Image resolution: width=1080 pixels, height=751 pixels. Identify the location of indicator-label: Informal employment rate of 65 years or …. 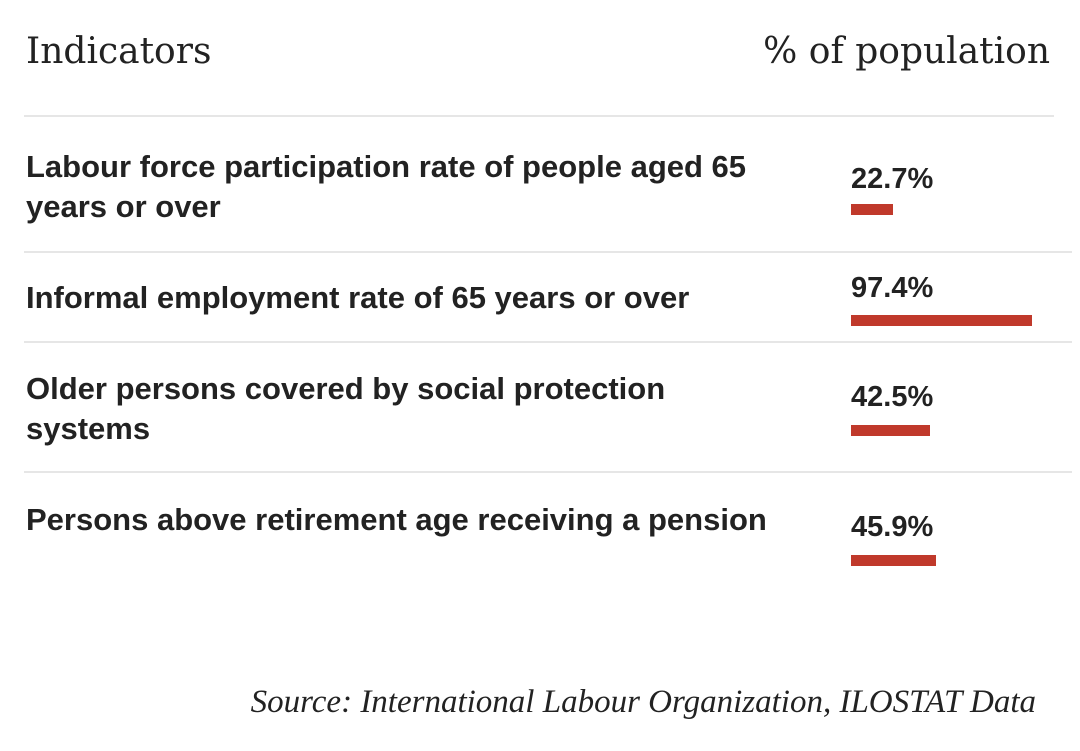
(358, 297).